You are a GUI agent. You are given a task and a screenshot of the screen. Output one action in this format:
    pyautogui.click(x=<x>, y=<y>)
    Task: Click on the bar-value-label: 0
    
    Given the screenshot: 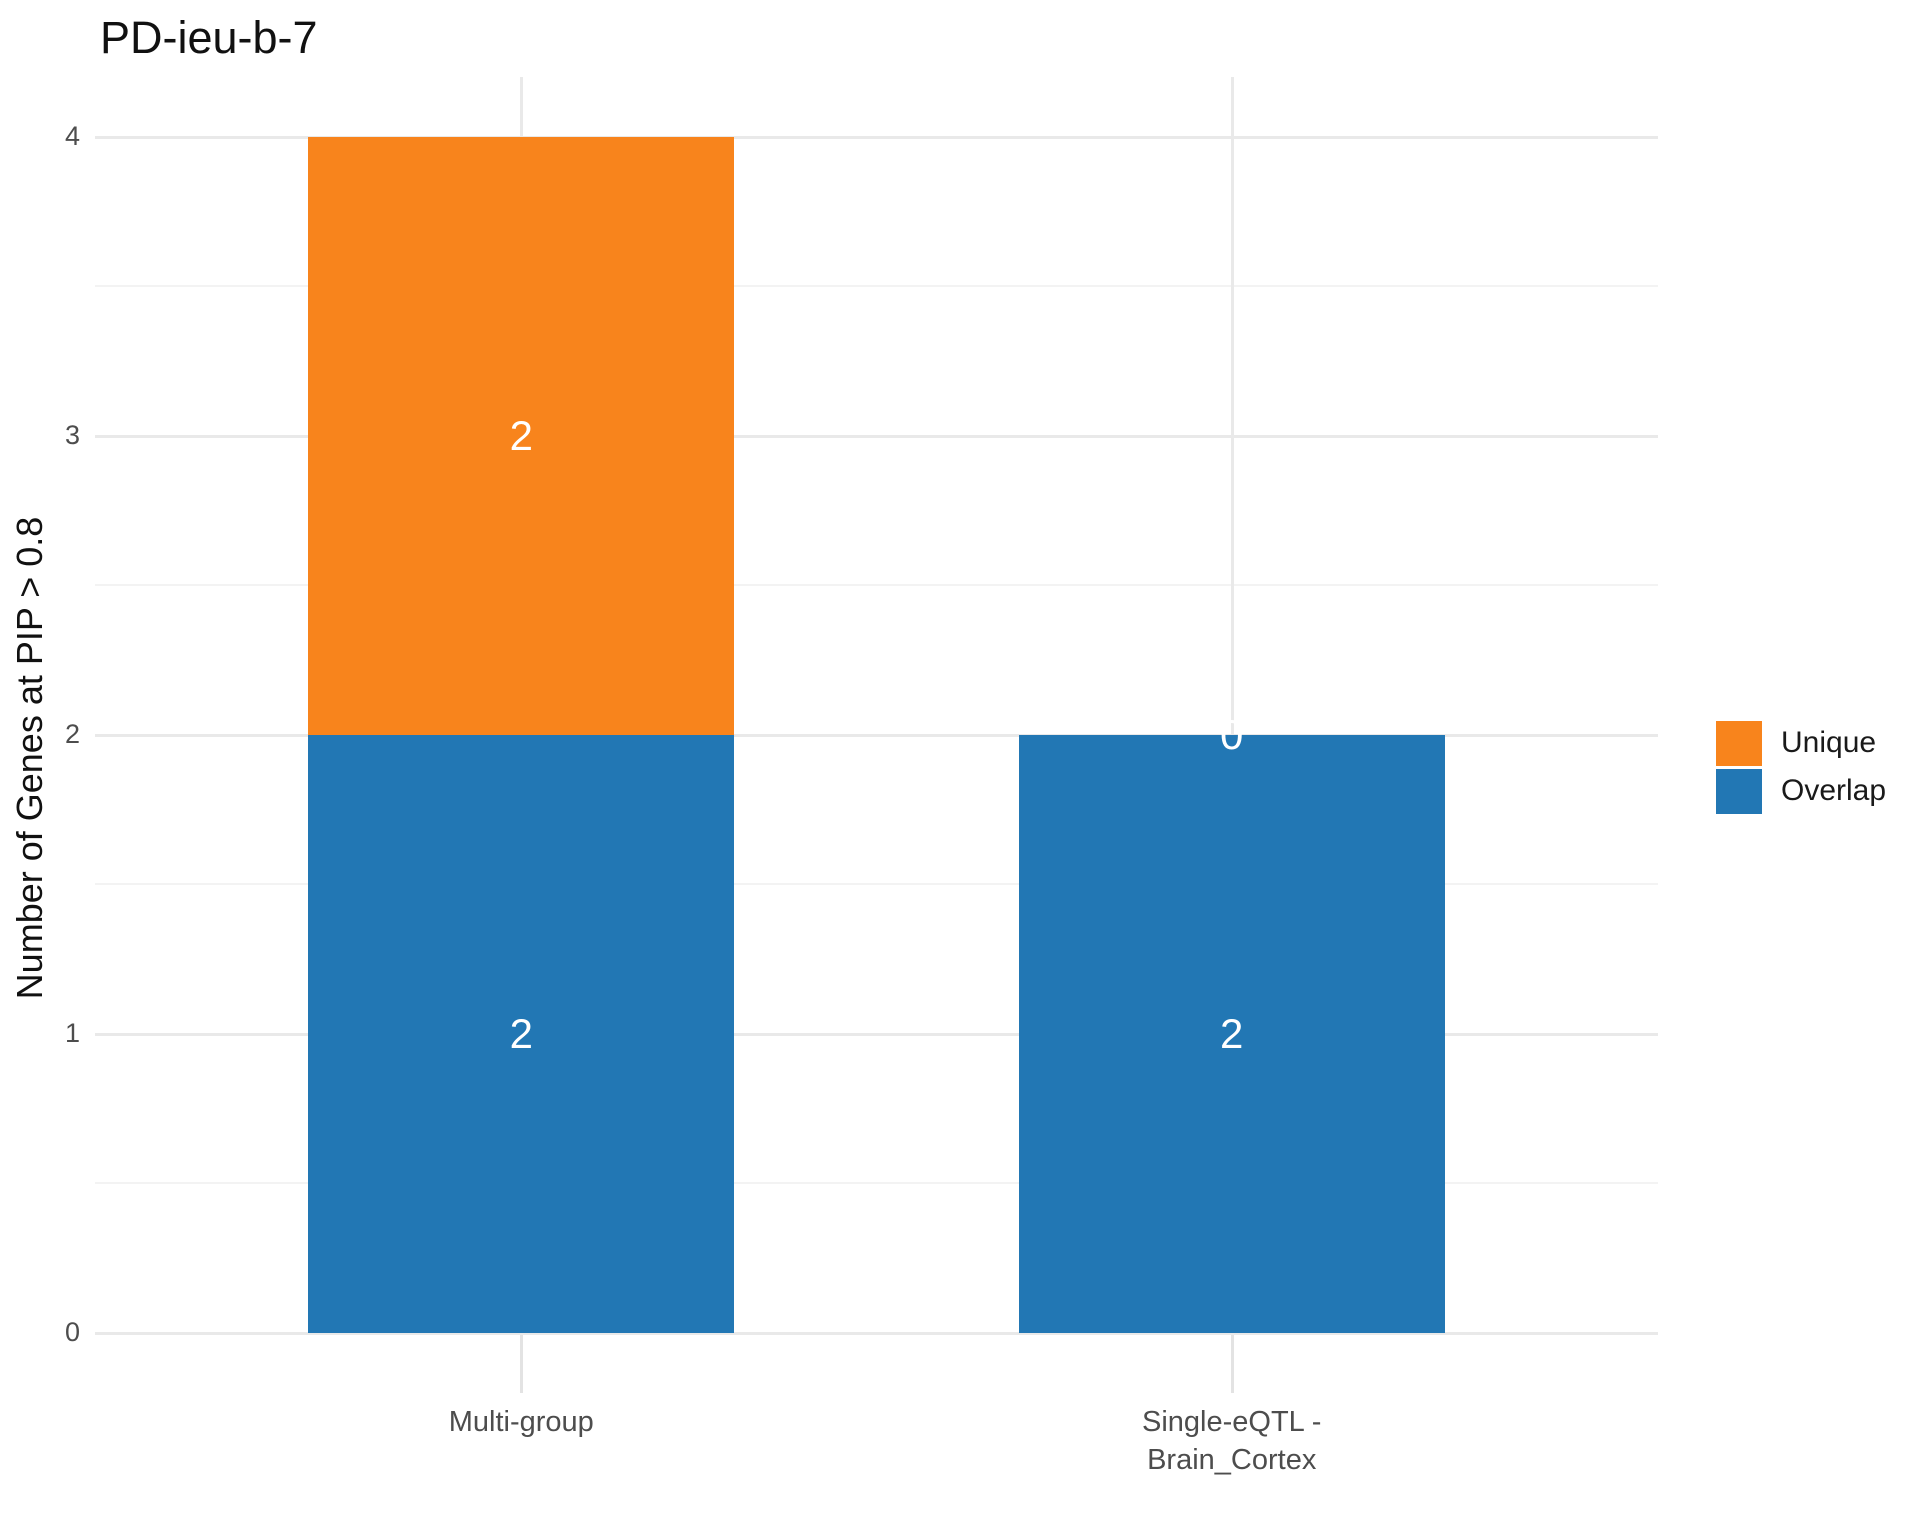 What is the action you would take?
    pyautogui.click(x=1232, y=734)
    